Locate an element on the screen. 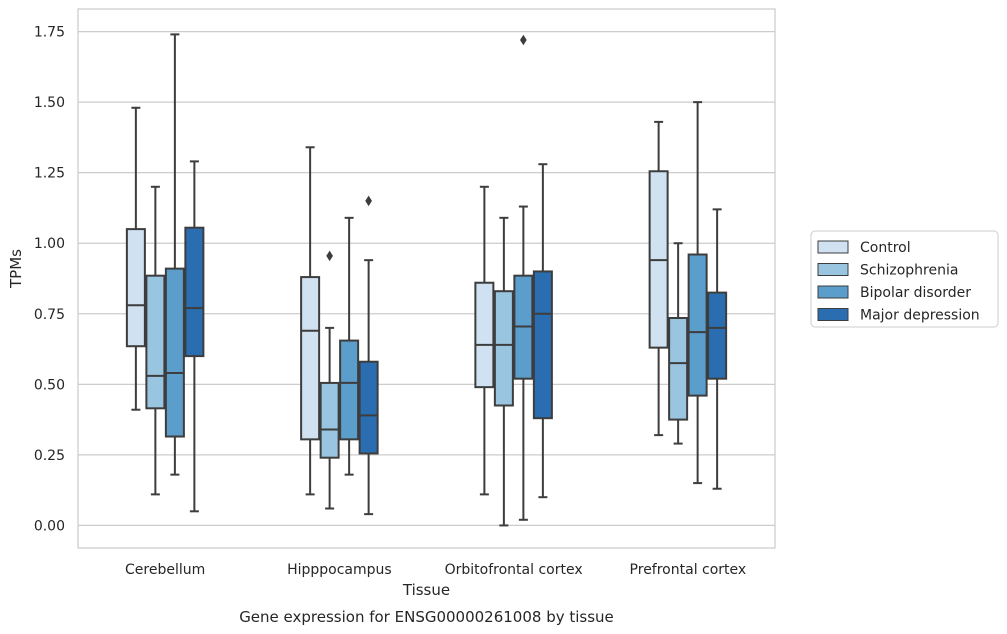 This screenshot has height=634, width=1007. y-tick-label: 1.00 is located at coordinates (49, 244).